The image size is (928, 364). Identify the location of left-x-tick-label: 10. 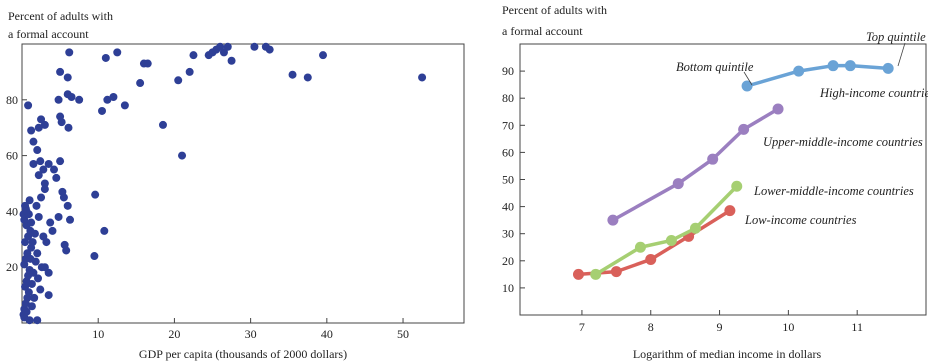
(98, 334).